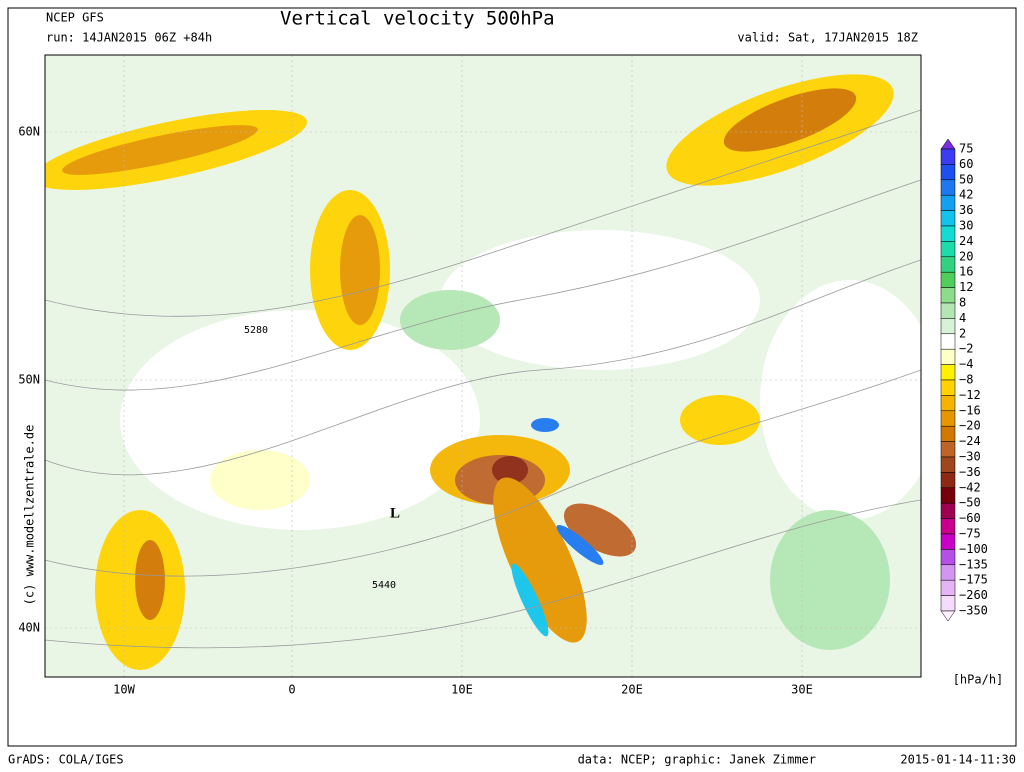 This screenshot has height=772, width=1024. Describe the element at coordinates (966, 287) in the screenshot. I see `colorbar-label: 12` at that location.